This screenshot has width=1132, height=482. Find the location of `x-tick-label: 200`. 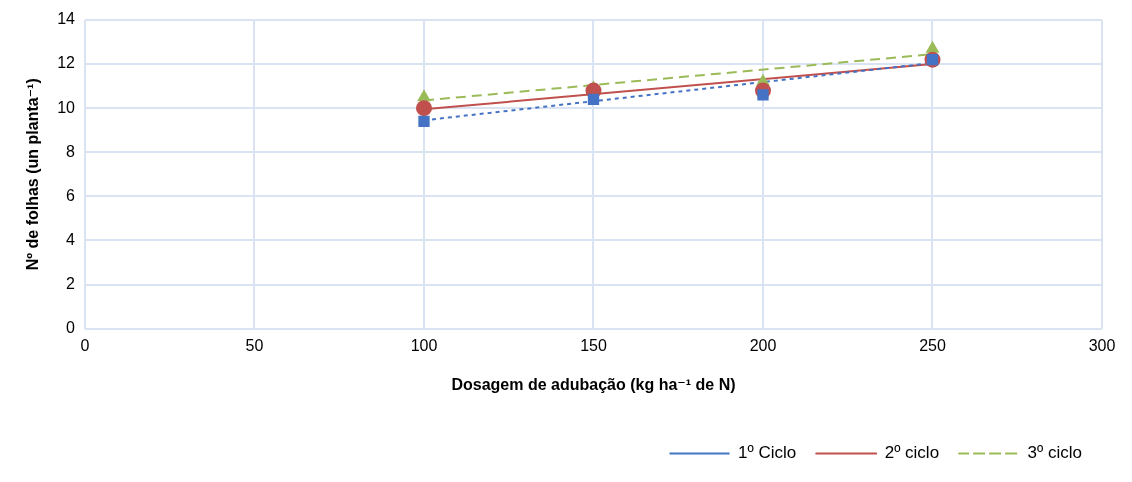

x-tick-label: 200 is located at coordinates (763, 345).